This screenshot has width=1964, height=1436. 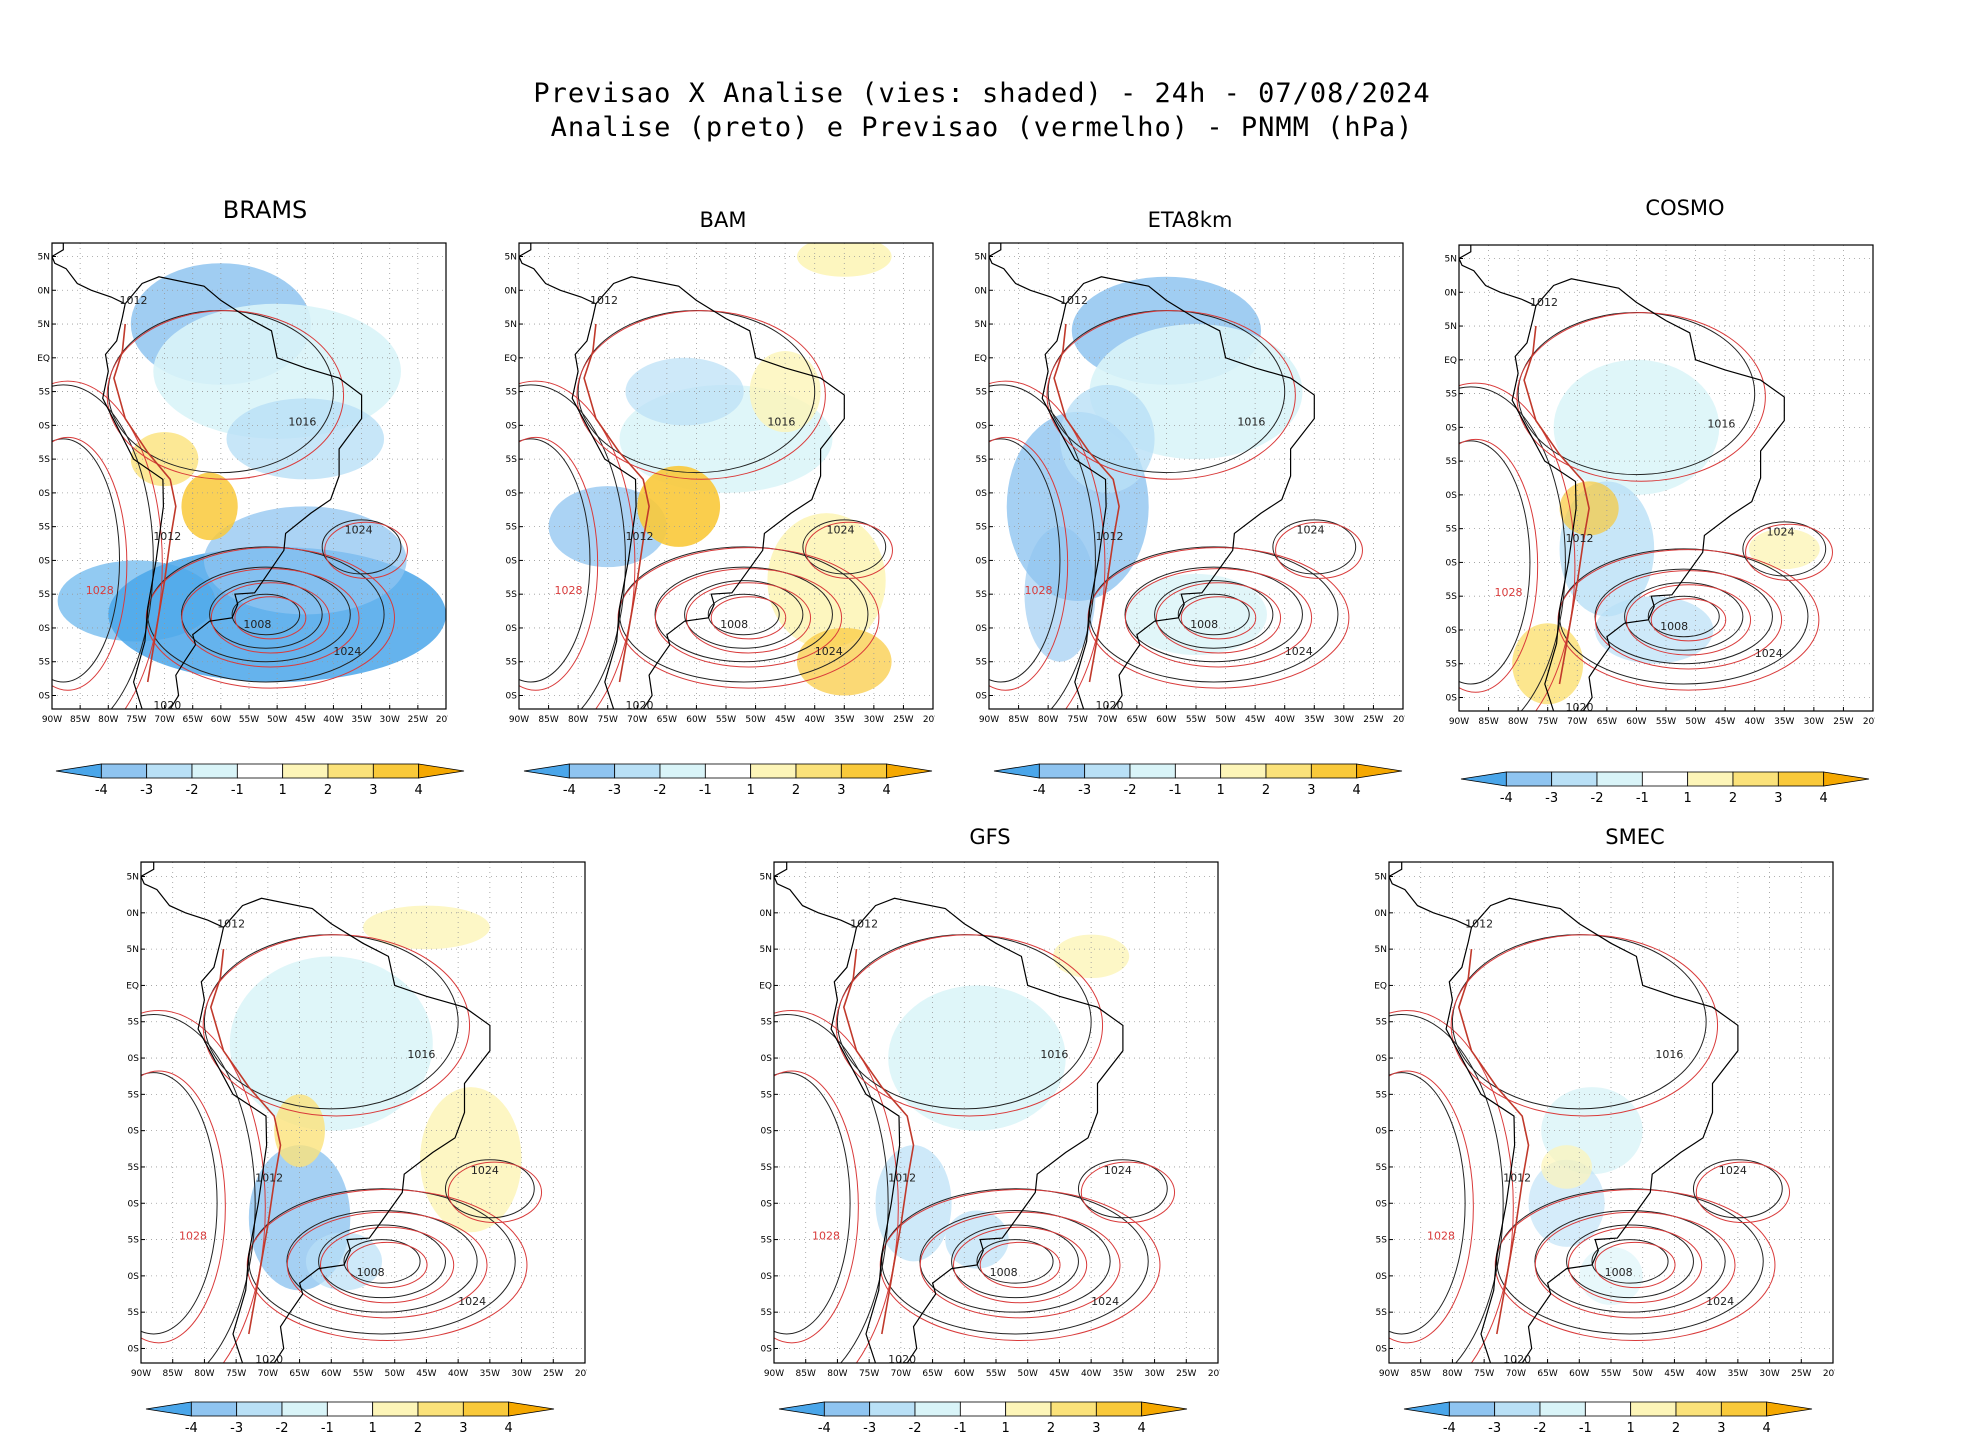 What do you see at coordinates (766, 1168) in the screenshot?
I see `lat-tick-label: 25S` at bounding box center [766, 1168].